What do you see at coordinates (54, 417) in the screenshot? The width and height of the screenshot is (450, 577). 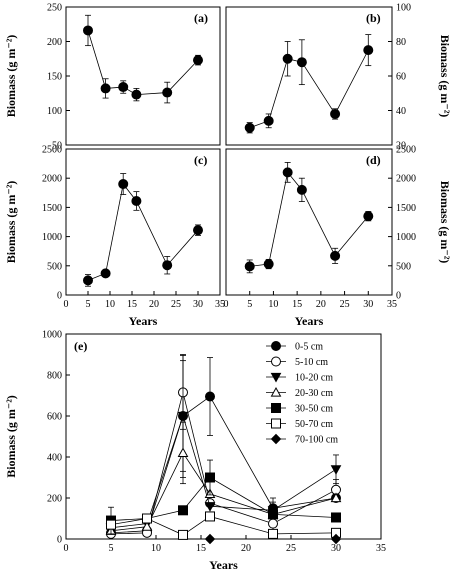 I see `y-tick-label: 600` at bounding box center [54, 417].